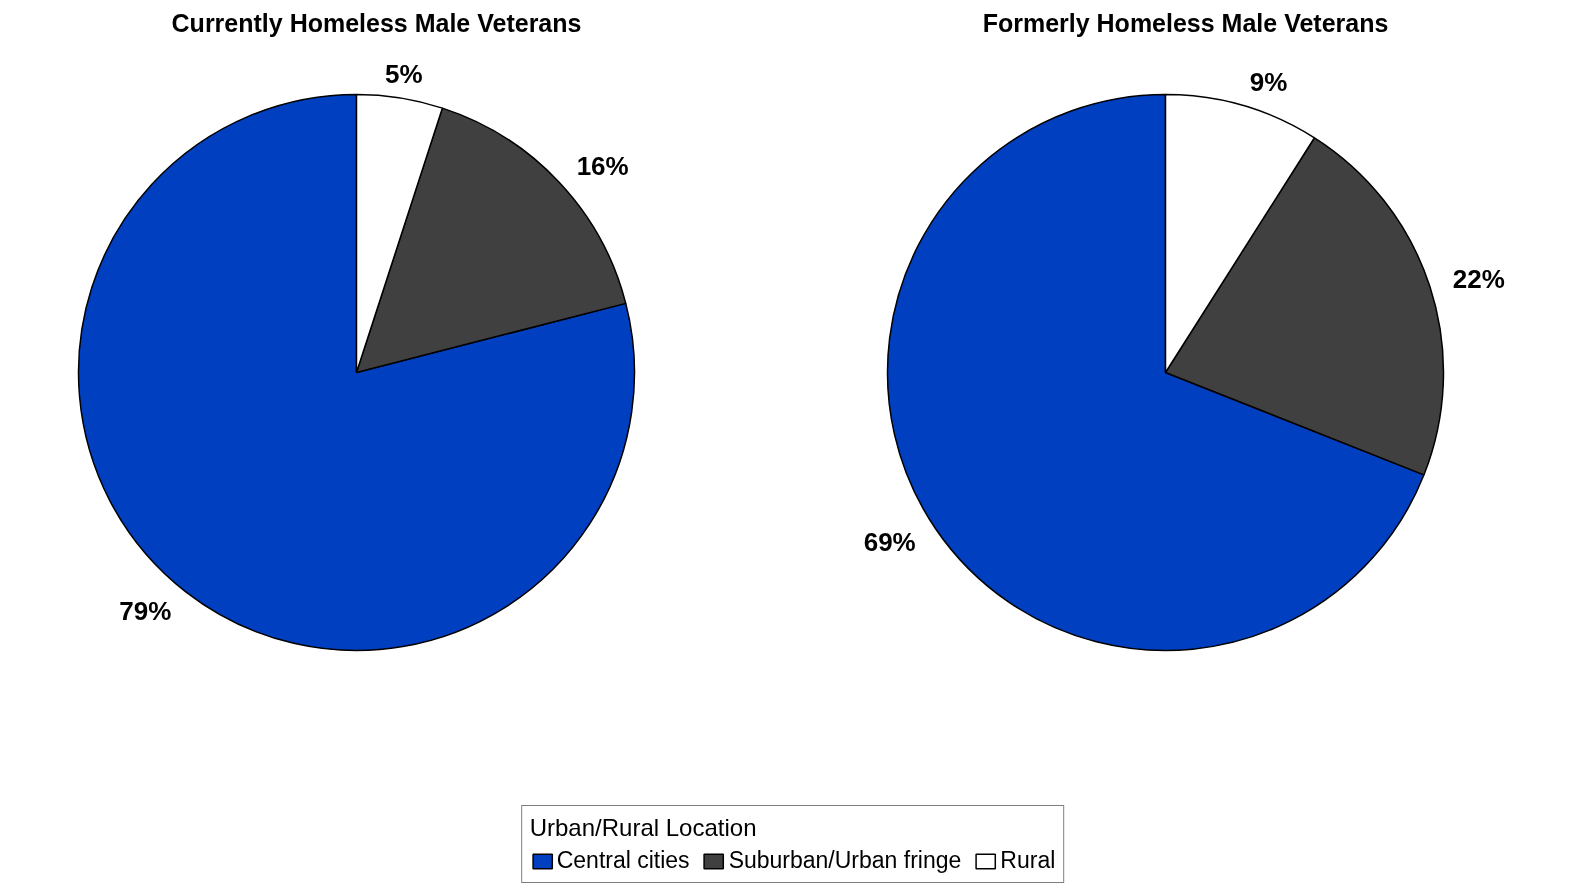 This screenshot has width=1585, height=893. Describe the element at coordinates (643, 828) in the screenshot. I see `legend-title: Urban/Rural Location` at that location.